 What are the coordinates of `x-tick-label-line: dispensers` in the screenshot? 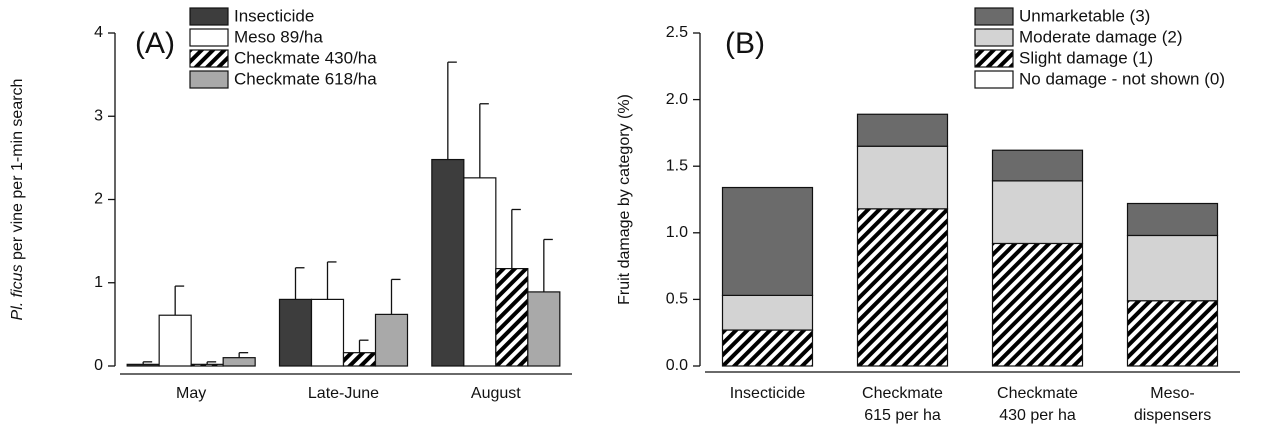 It's located at (1172, 415).